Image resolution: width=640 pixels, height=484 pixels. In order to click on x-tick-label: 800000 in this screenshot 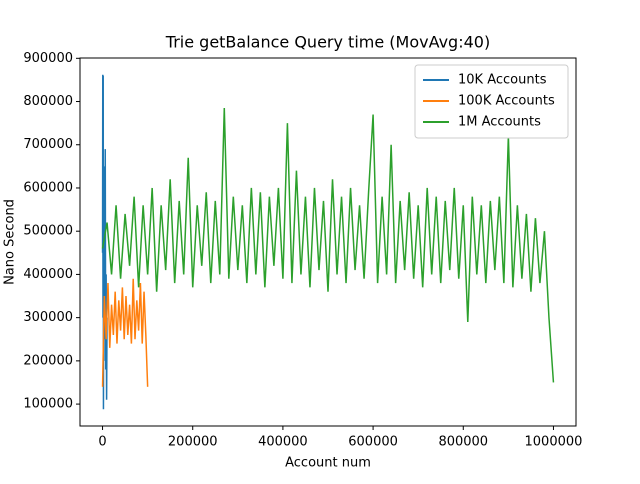, I will do `click(463, 442)`.